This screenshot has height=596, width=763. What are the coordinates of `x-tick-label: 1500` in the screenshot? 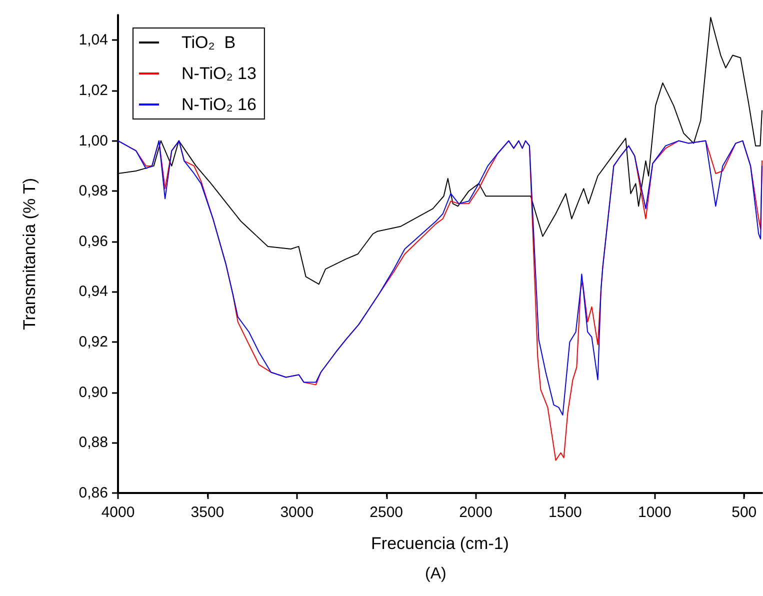 It's located at (565, 512).